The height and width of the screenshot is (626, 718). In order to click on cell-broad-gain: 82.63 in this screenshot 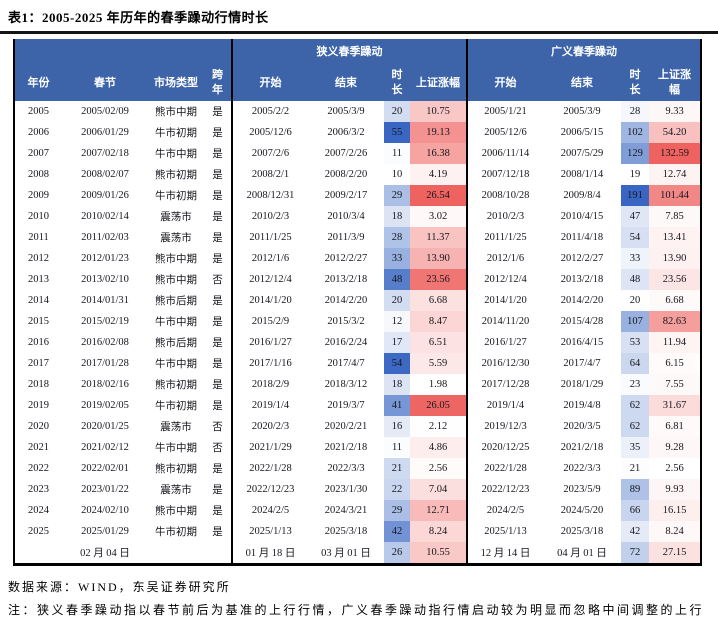, I will do `click(675, 321)`.